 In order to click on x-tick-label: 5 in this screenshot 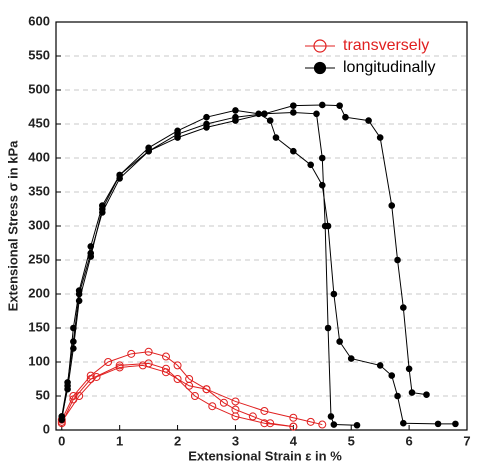, I will do `click(351, 440)`.